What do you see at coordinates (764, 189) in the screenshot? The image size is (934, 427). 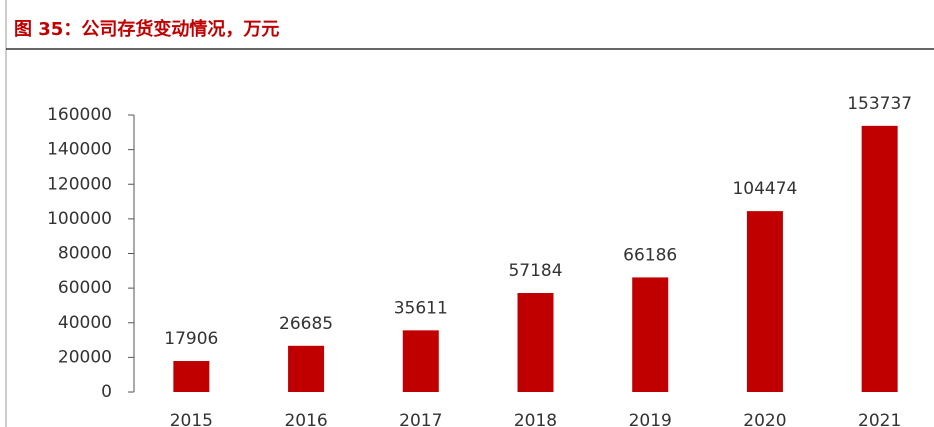 I see `data-label: 104474` at bounding box center [764, 189].